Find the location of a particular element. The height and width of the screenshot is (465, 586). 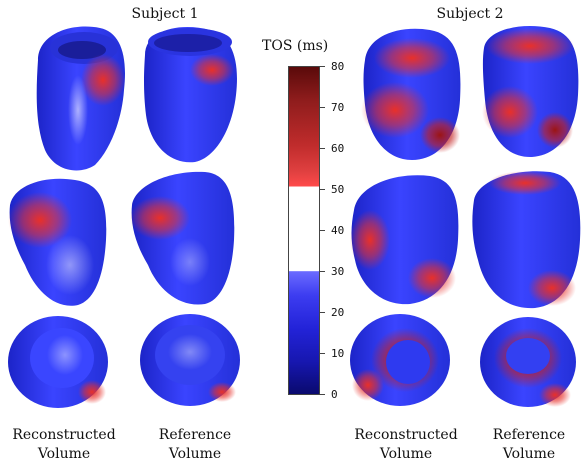

caption-s2-reference: Reference Volume is located at coordinates (529, 445).